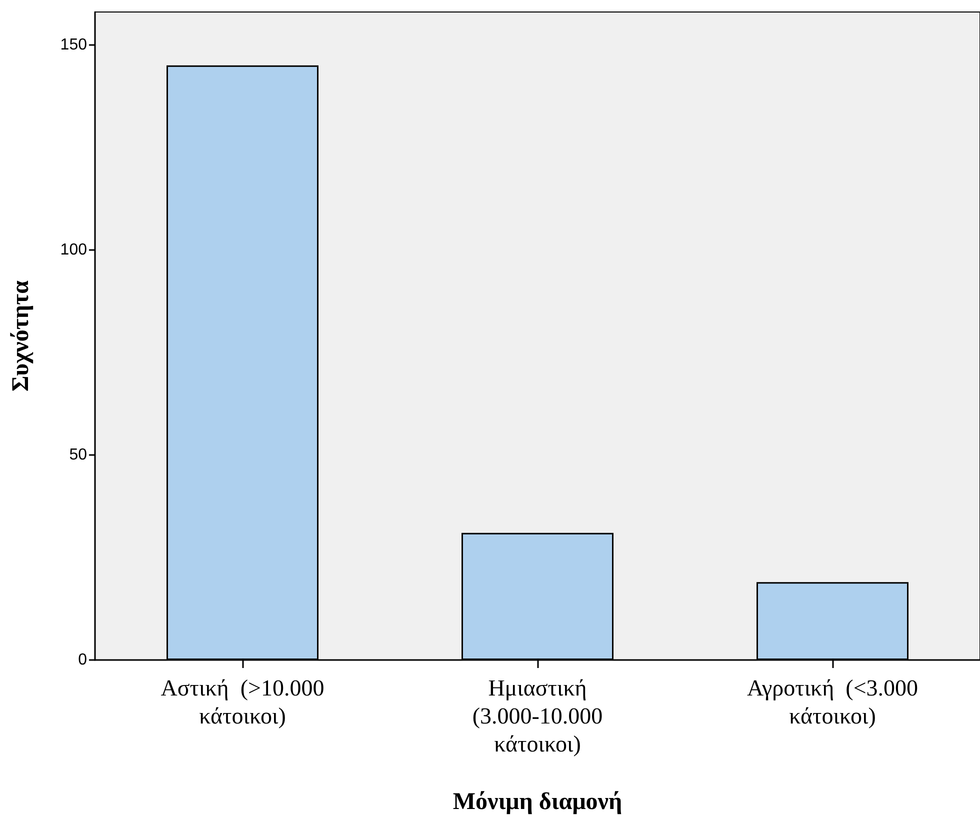 This screenshot has height=822, width=980. I want to click on y-tick-label: 150, so click(74, 45).